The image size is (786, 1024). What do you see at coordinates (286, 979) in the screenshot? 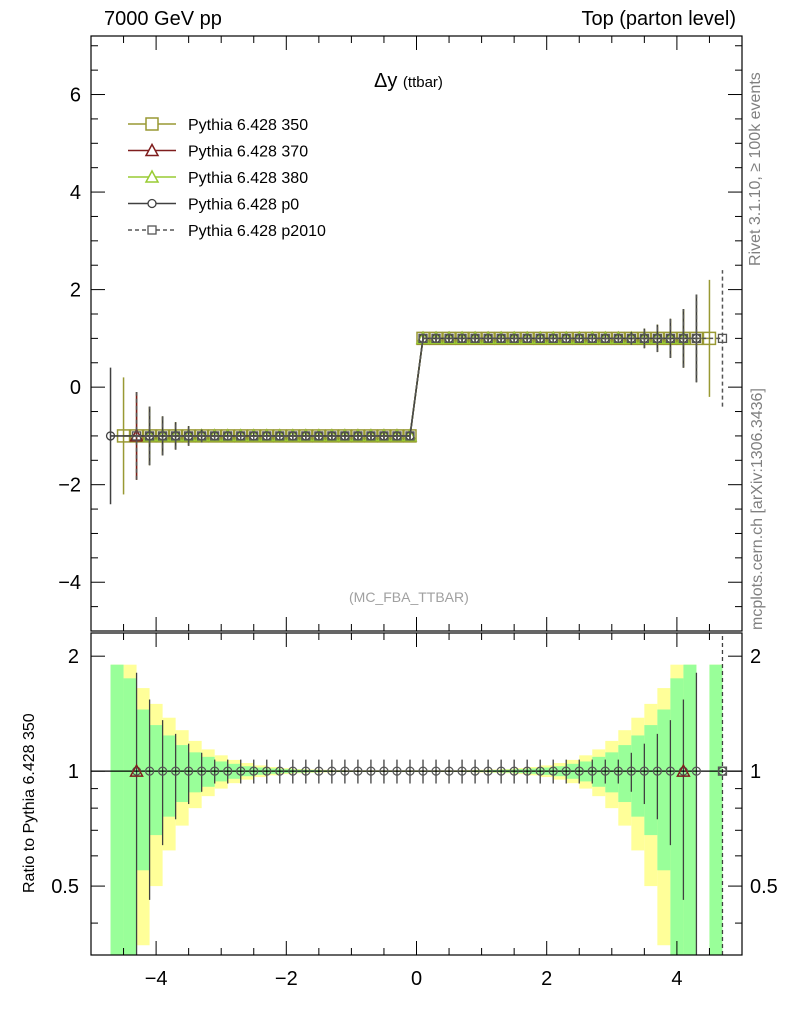
I see `x-tick-label: −2` at bounding box center [286, 979].